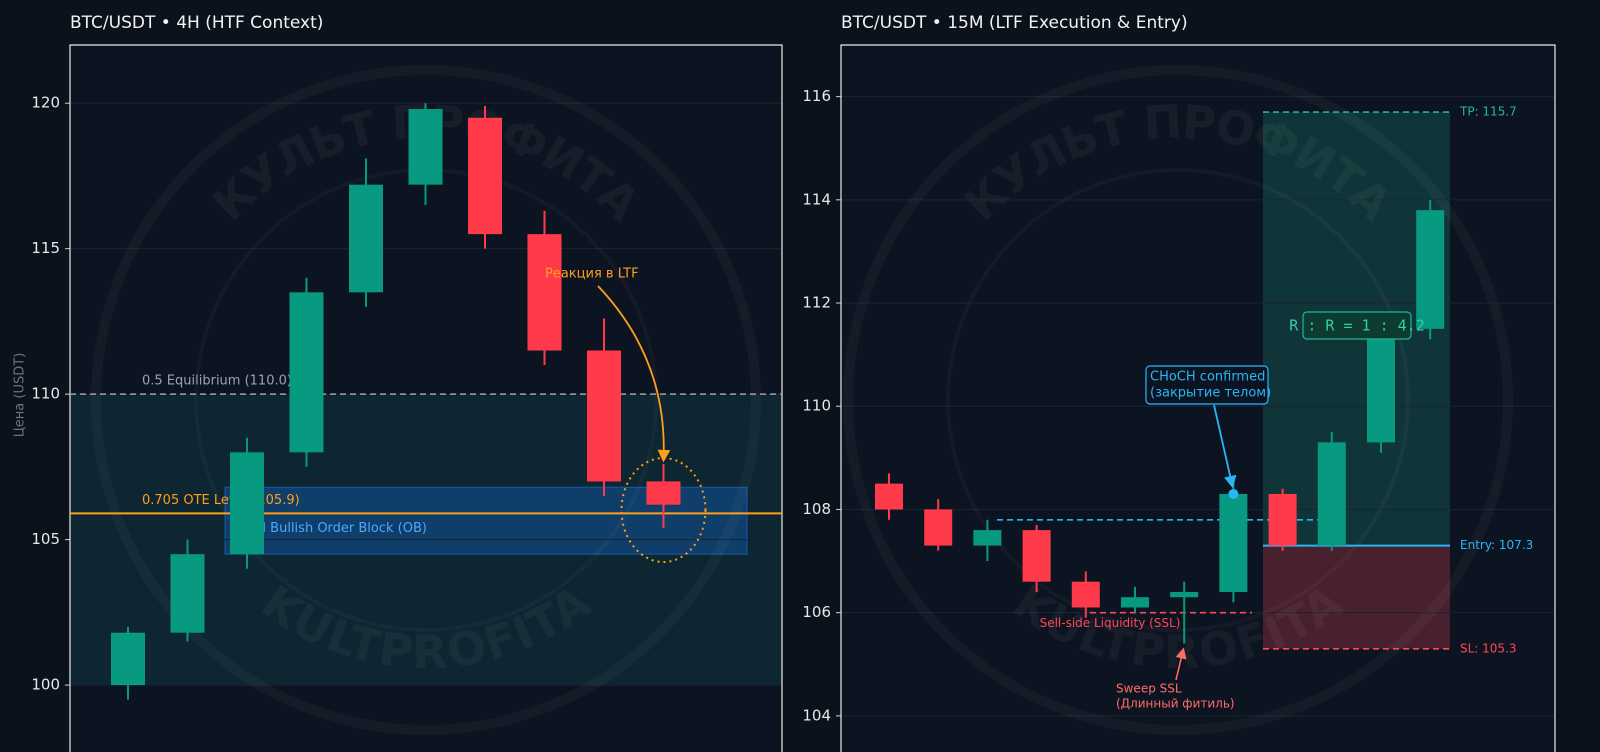 This screenshot has height=752, width=1600. What do you see at coordinates (1233, 493) in the screenshot?
I see `choch-point` at bounding box center [1233, 493].